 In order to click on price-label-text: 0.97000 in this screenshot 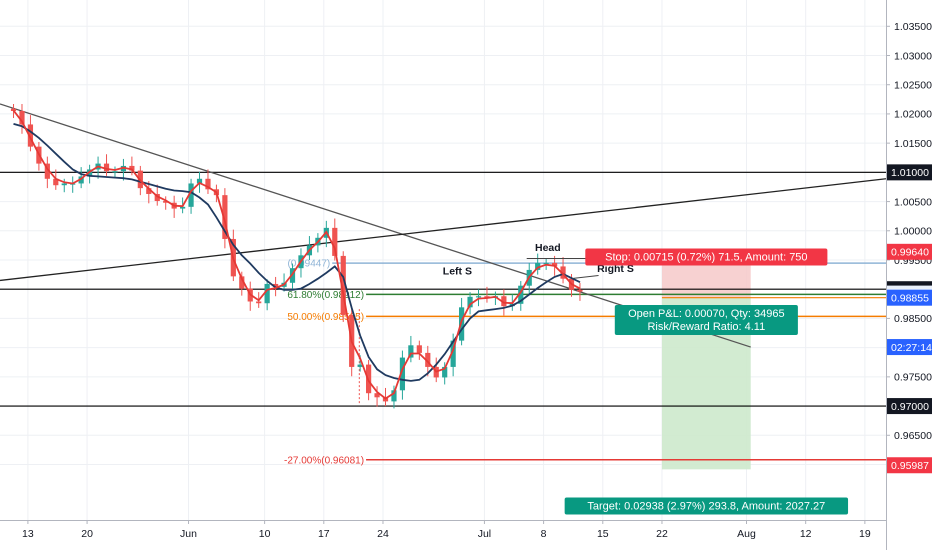, I will do `click(910, 407)`.